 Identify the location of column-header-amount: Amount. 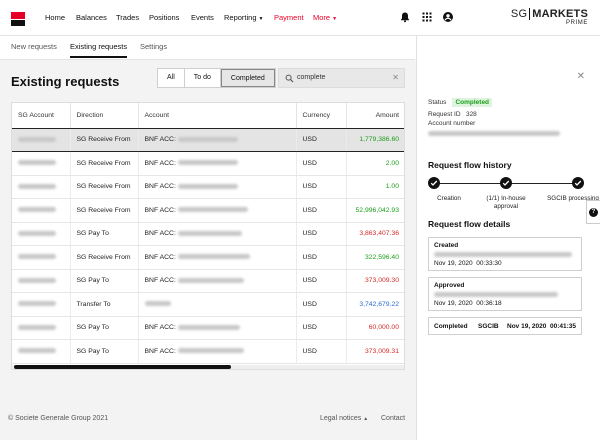
(375, 116).